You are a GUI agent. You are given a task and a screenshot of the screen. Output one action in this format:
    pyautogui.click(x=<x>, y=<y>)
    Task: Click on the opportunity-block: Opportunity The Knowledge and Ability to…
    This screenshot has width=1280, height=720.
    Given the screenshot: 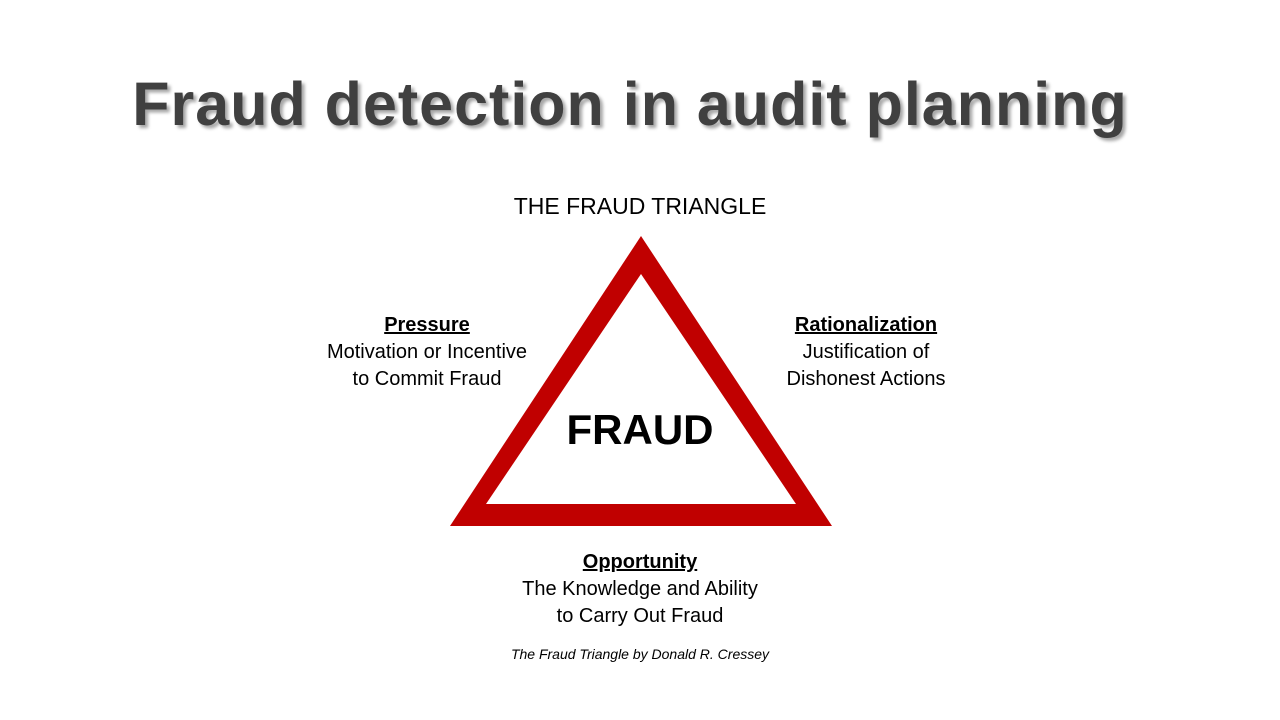 What is the action you would take?
    pyautogui.click(x=640, y=589)
    